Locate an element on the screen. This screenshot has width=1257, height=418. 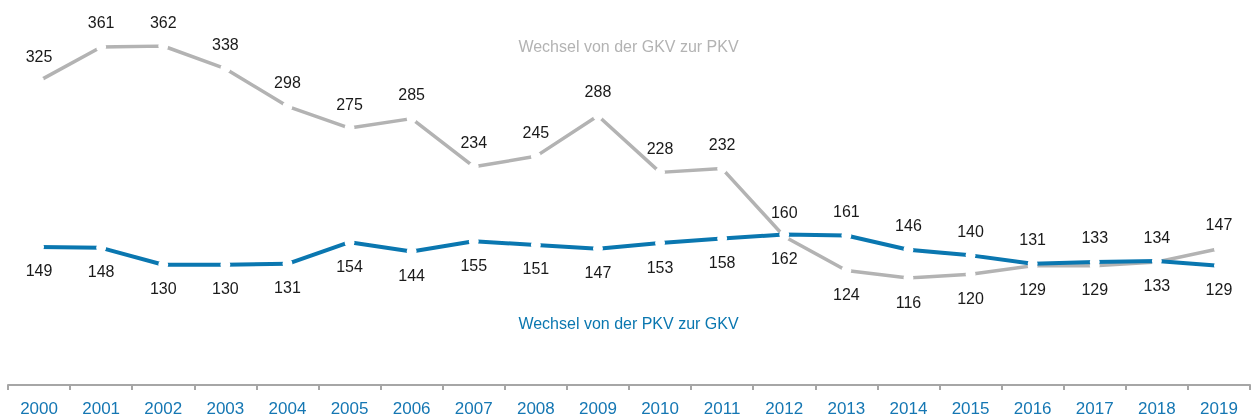
data-label: 140 is located at coordinates (970, 231).